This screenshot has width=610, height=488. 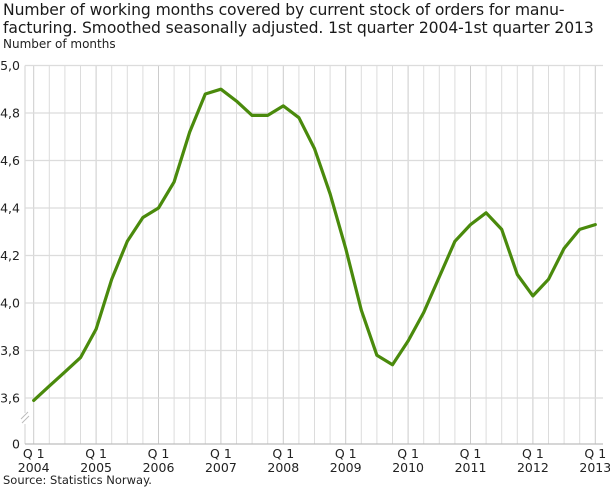 What do you see at coordinates (10, 208) in the screenshot?
I see `y-tick-label: 4,4` at bounding box center [10, 208].